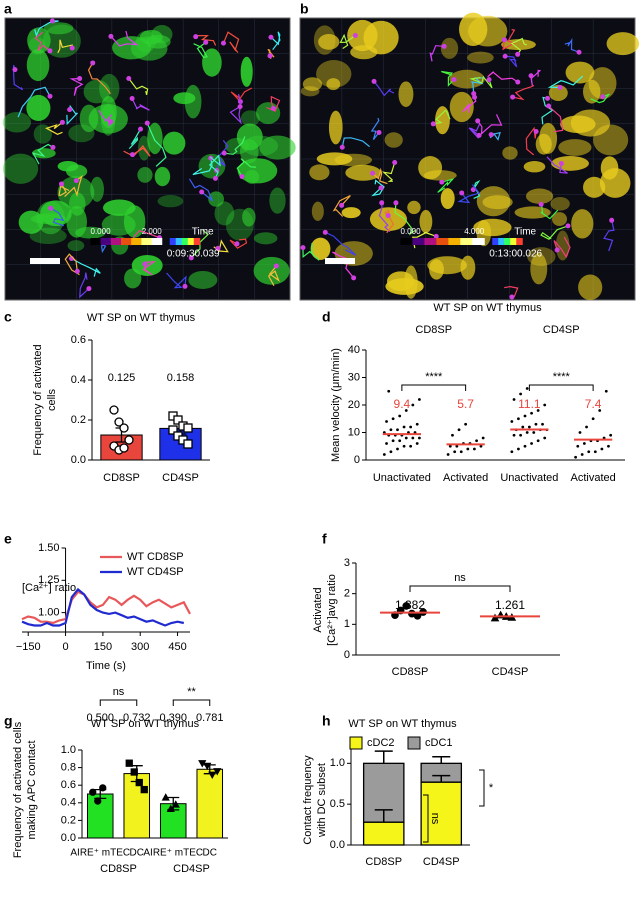 This screenshot has width=640, height=922. What do you see at coordinates (465, 404) in the screenshot?
I see `mean-label: 5.7` at bounding box center [465, 404].